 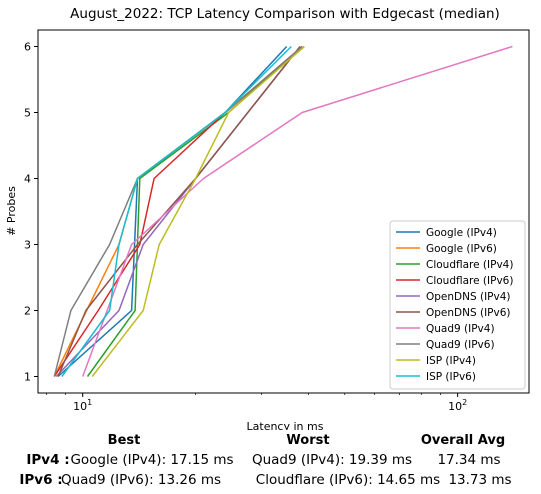 What do you see at coordinates (27, 113) in the screenshot?
I see `y-tick-label: 5` at bounding box center [27, 113].